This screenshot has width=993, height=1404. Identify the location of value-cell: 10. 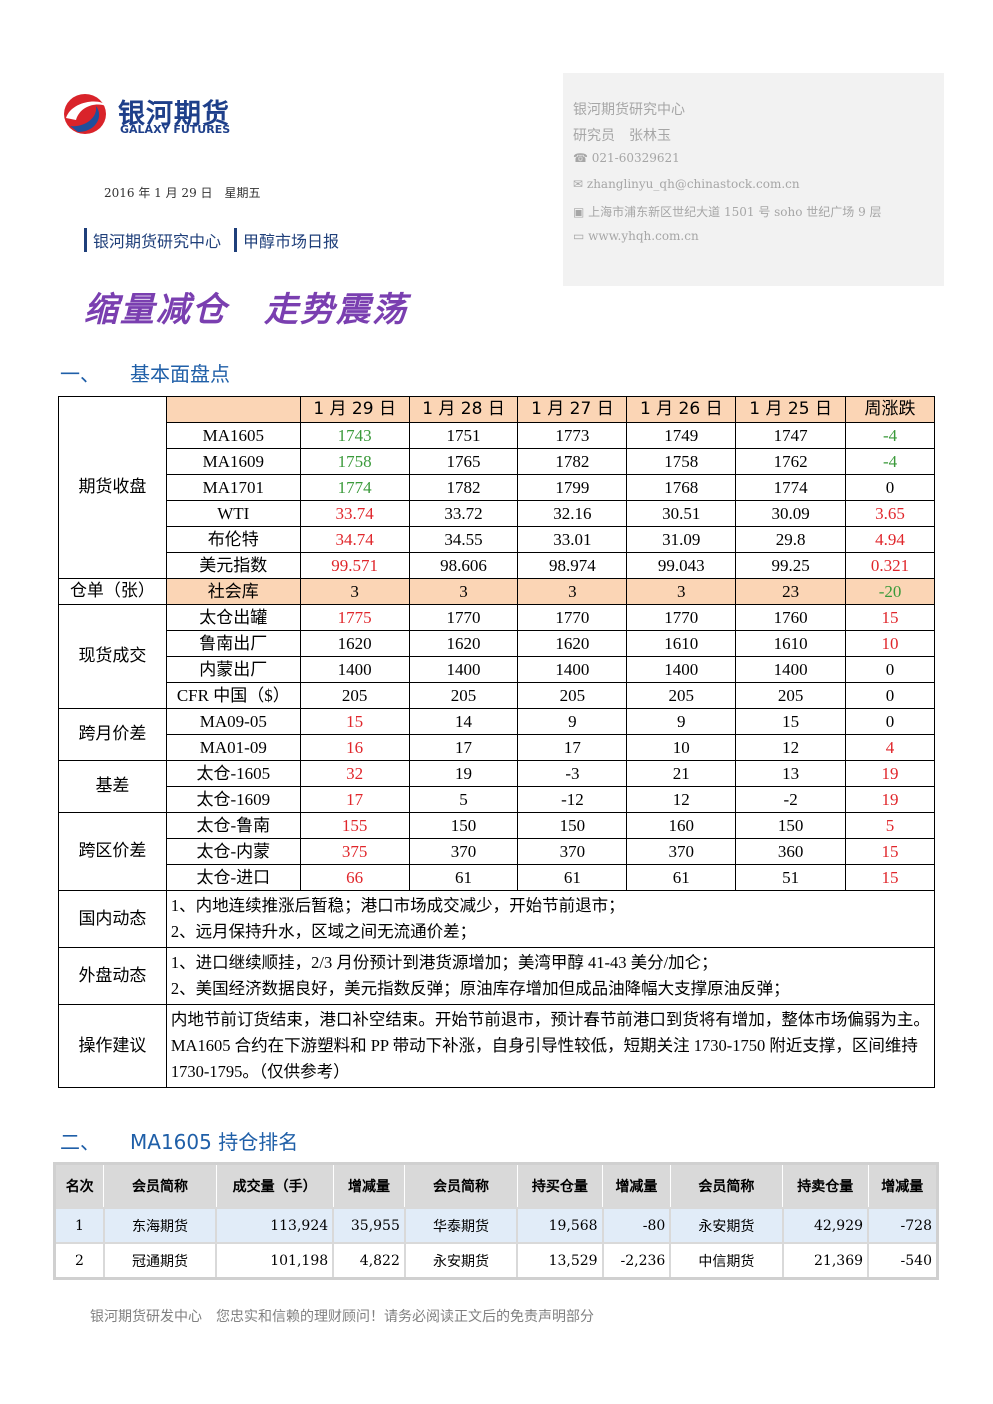
(890, 643).